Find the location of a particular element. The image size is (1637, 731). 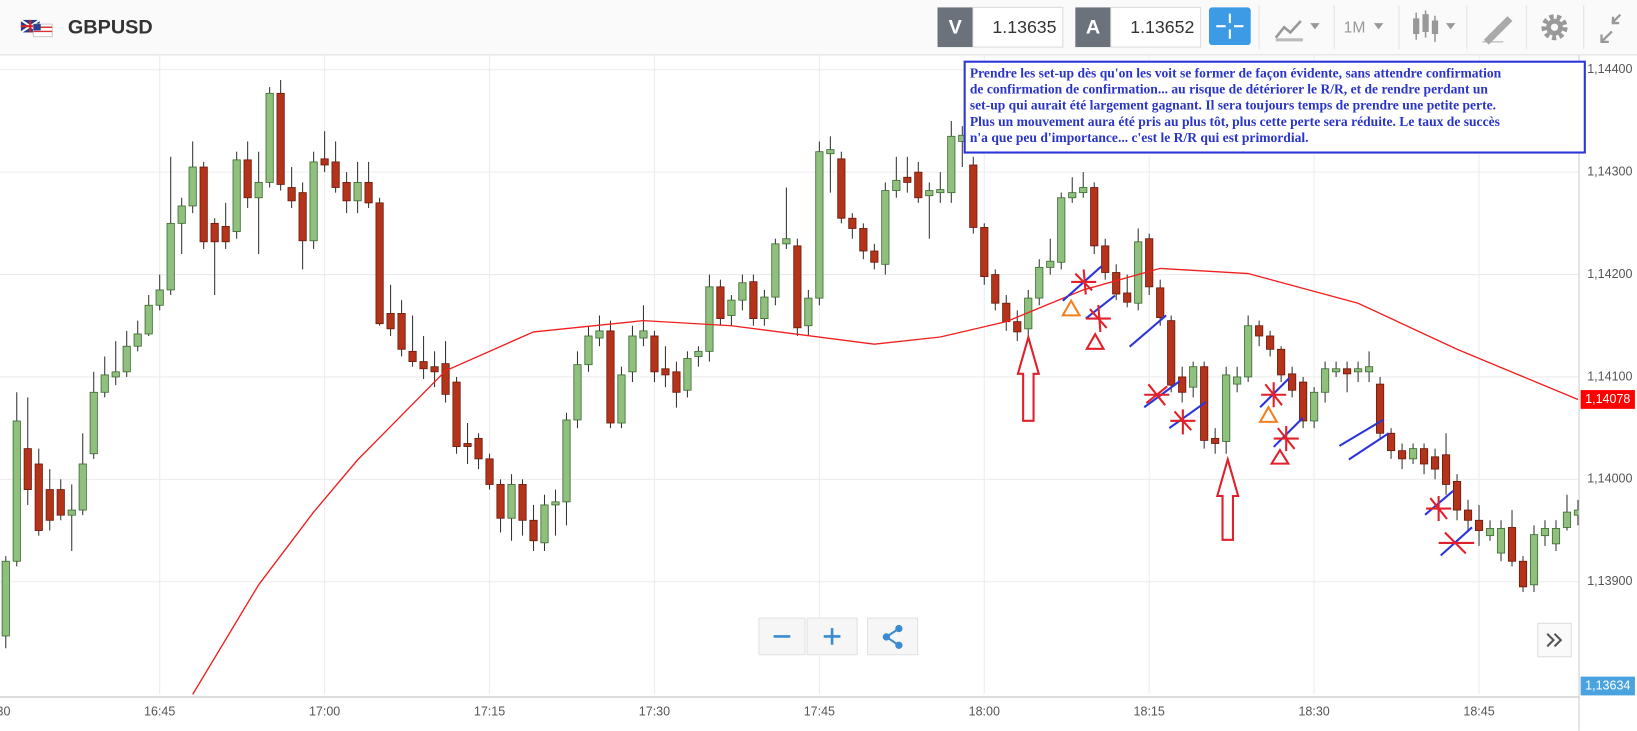

toolbar-separators is located at coordinates (1421, 27).